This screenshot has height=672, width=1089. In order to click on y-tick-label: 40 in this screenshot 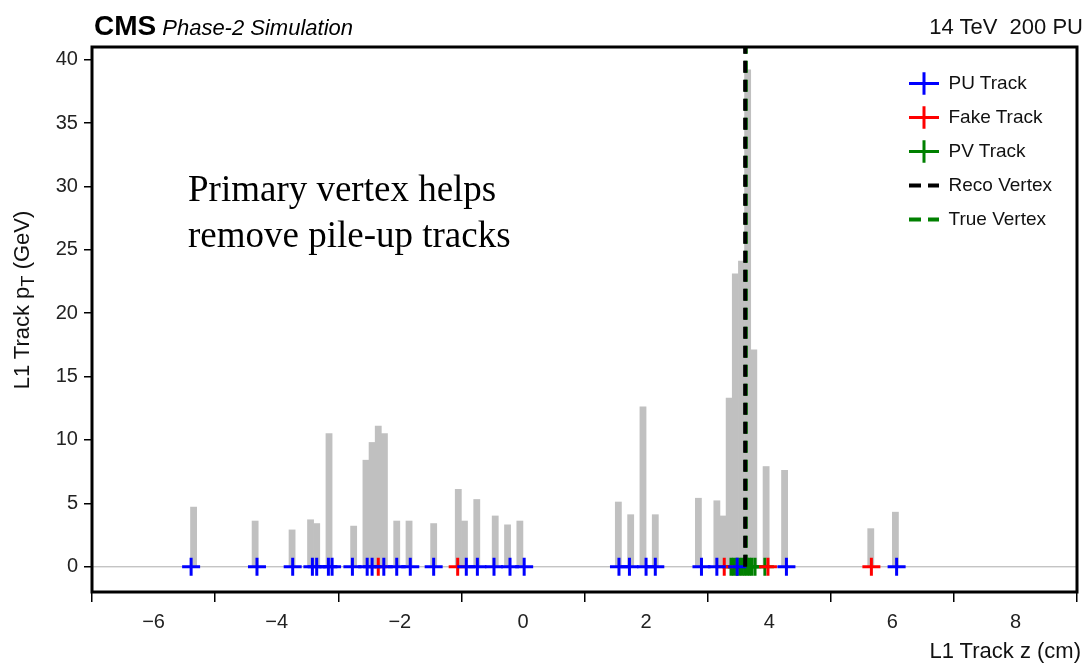, I will do `click(66, 58)`.